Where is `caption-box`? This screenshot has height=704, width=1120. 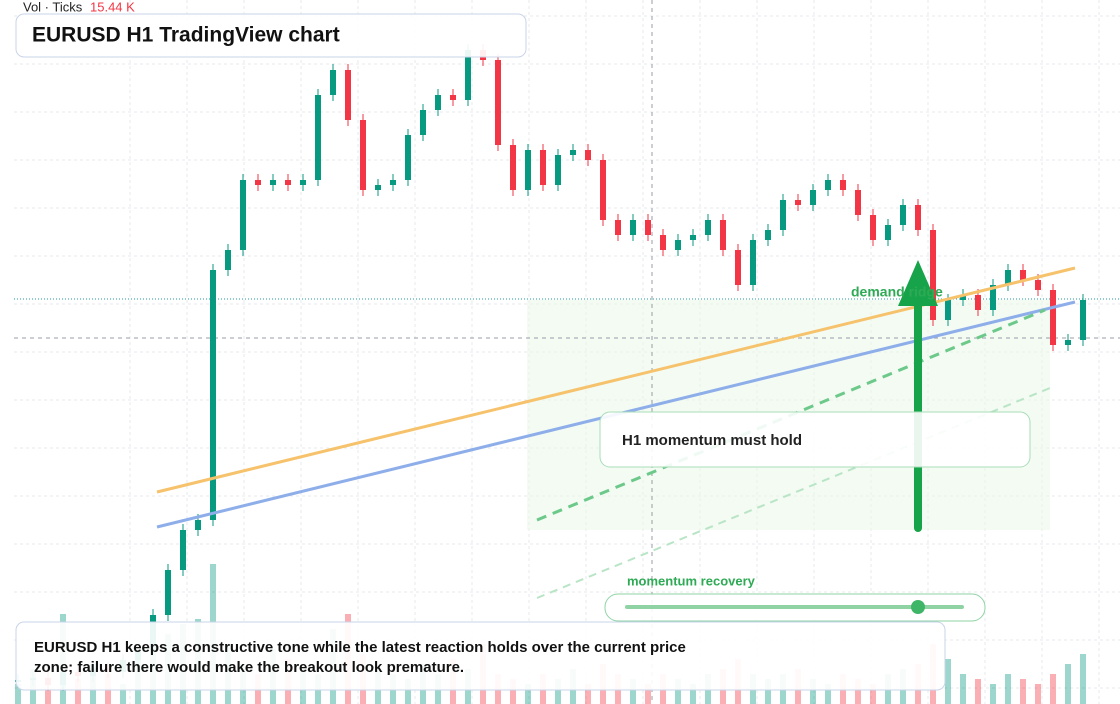 caption-box is located at coordinates (480, 656).